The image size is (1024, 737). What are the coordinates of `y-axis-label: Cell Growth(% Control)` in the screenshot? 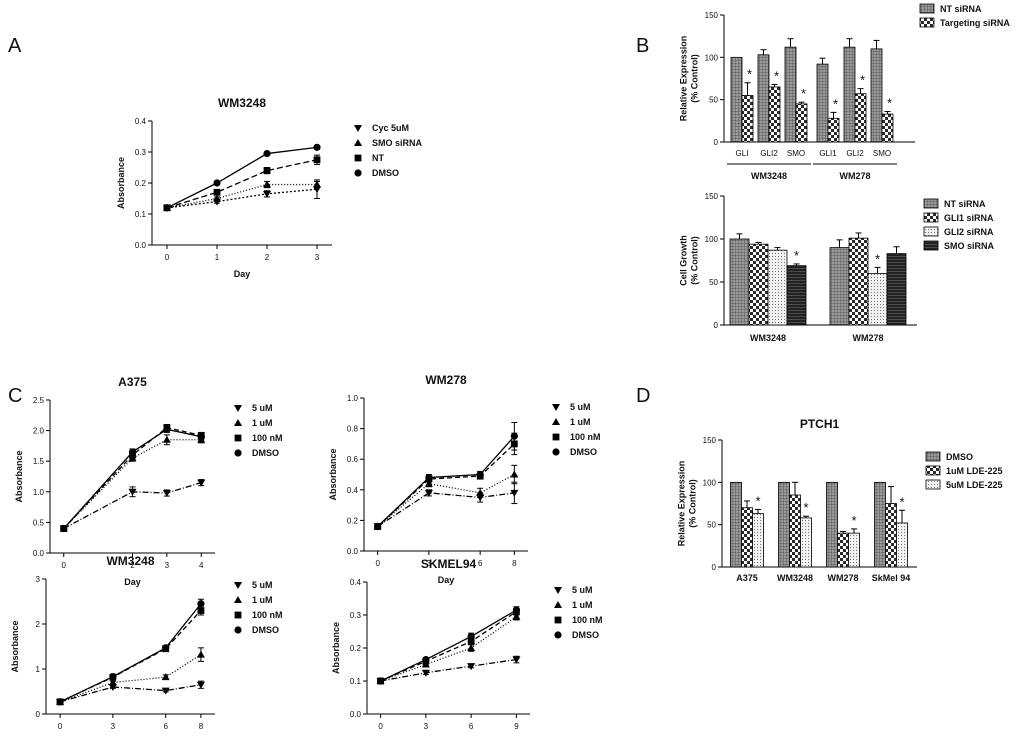 It's located at (689, 260).